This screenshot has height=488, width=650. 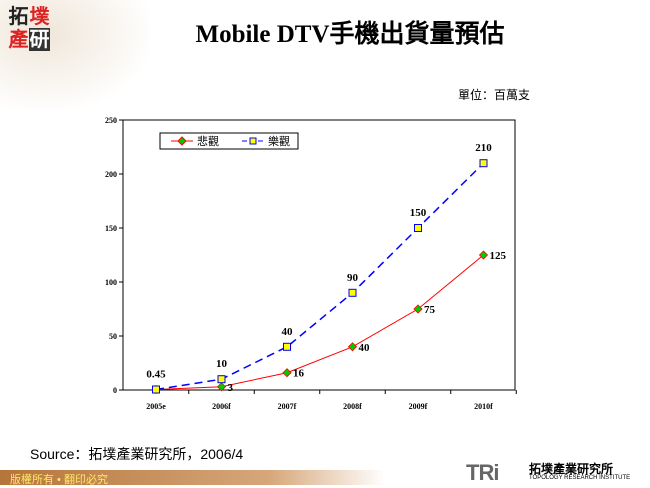 What do you see at coordinates (279, 141) in the screenshot?
I see `legend-label: 樂觀` at bounding box center [279, 141].